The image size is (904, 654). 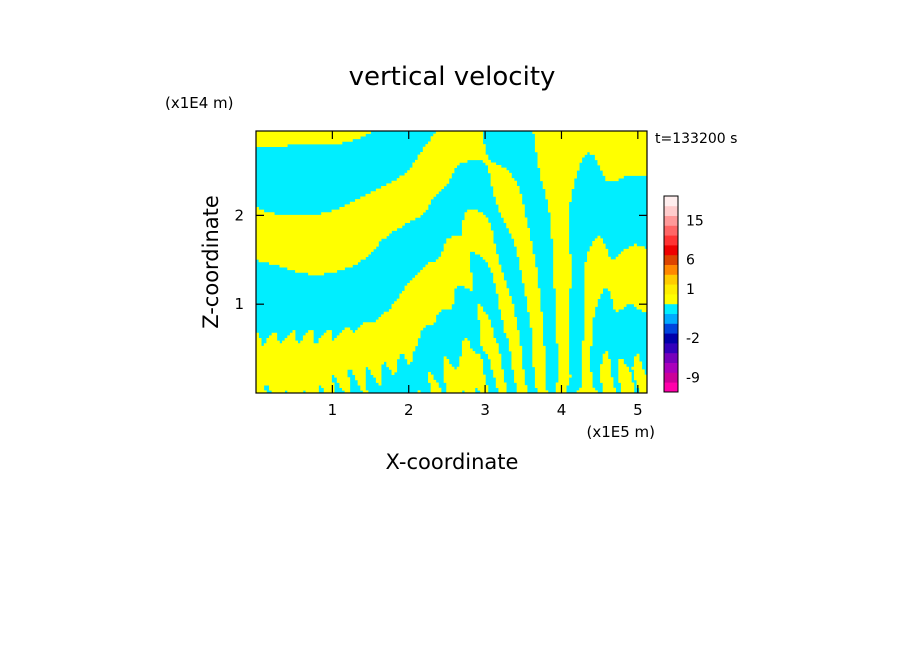 What do you see at coordinates (638, 410) in the screenshot?
I see `x-tick-label: 5` at bounding box center [638, 410].